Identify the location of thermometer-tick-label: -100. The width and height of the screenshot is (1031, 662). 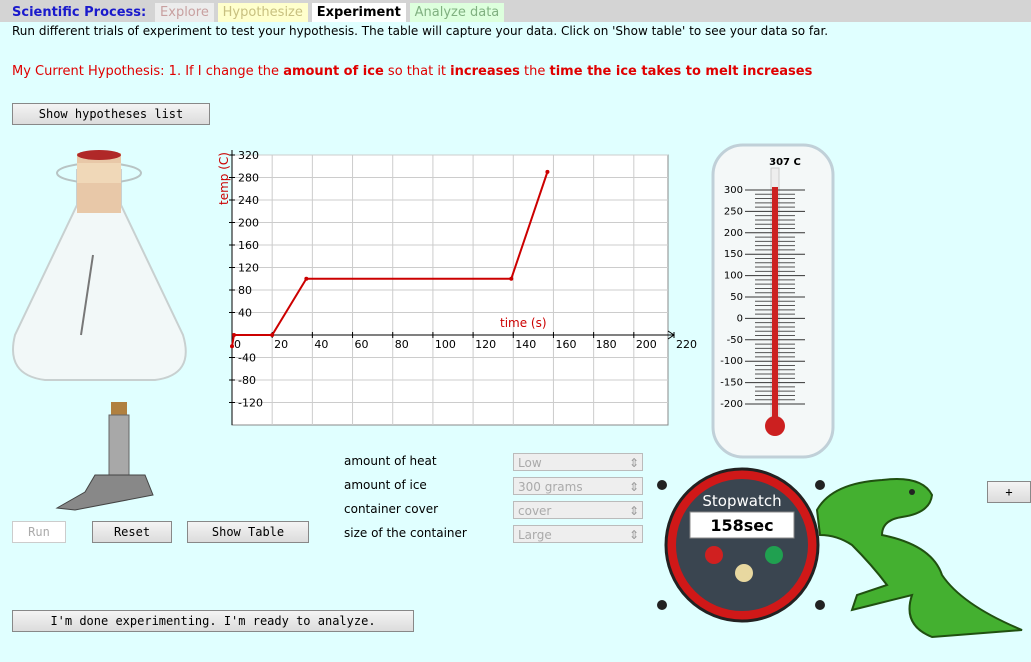
(731, 361).